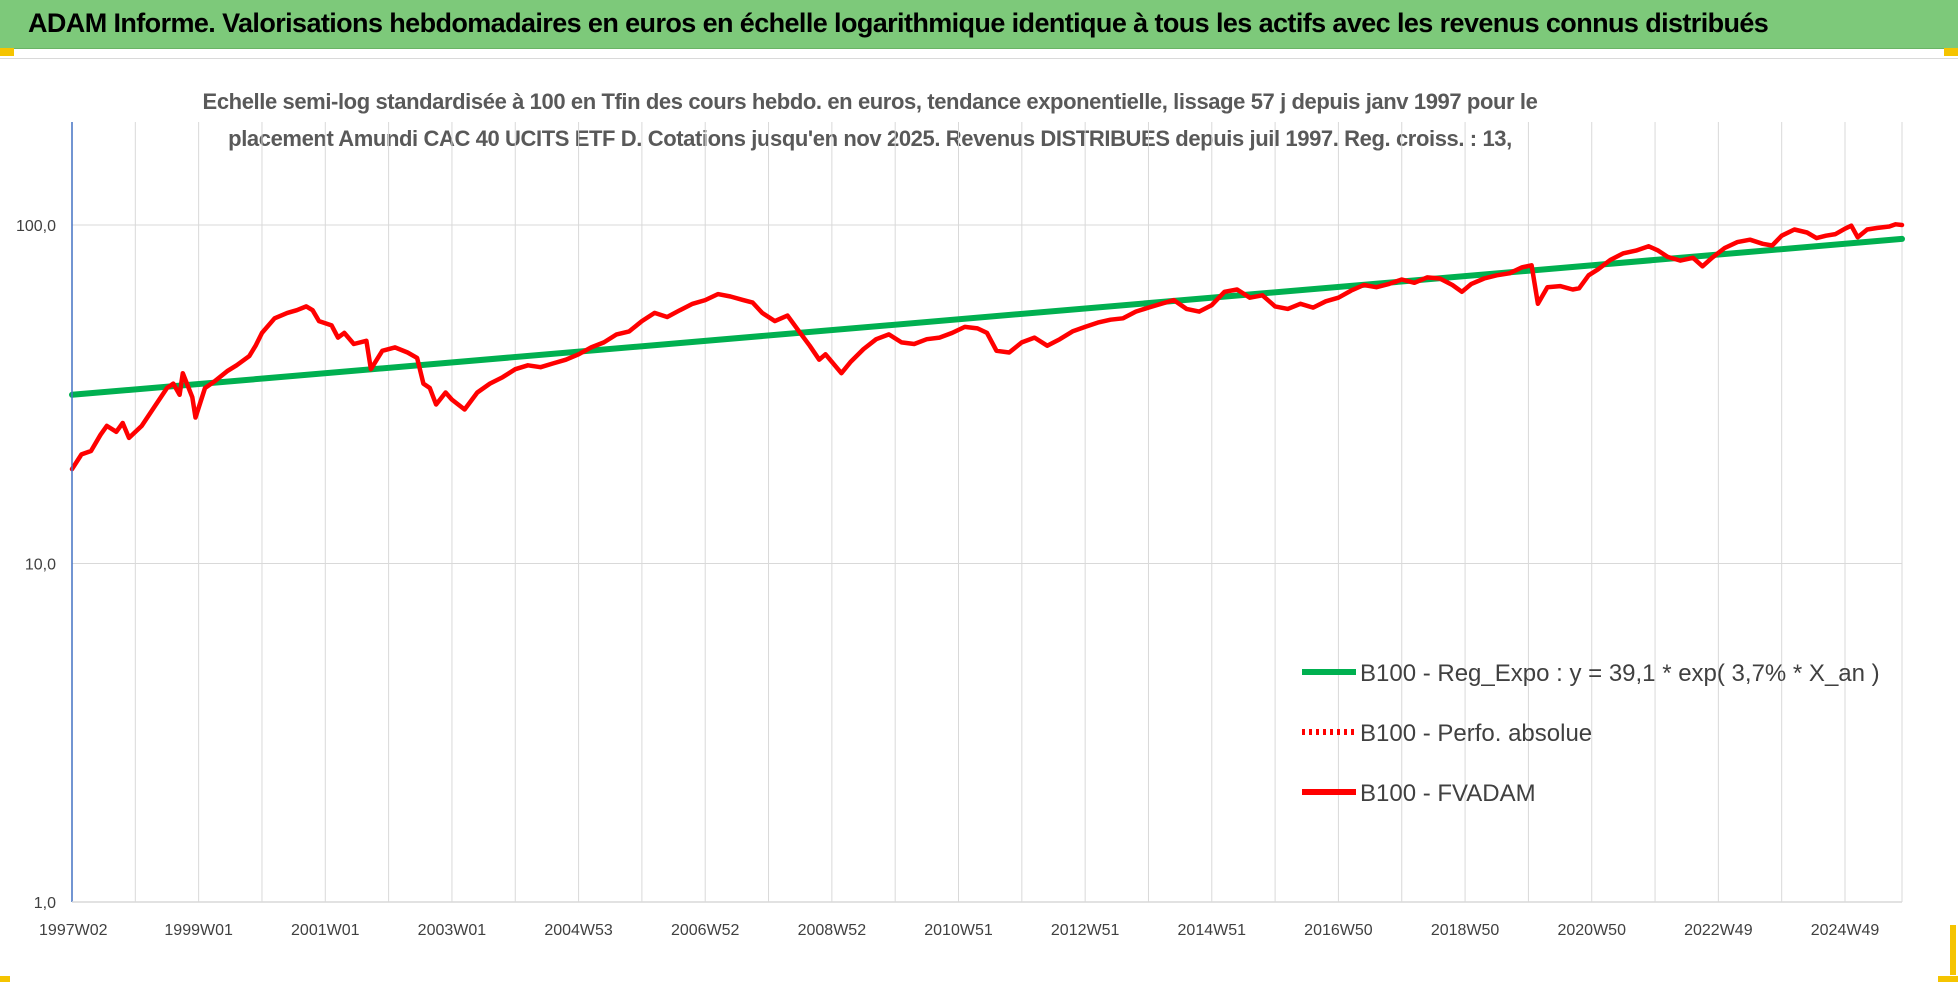 The image size is (1958, 983). I want to click on x-tick-label: 1997W02, so click(73, 930).